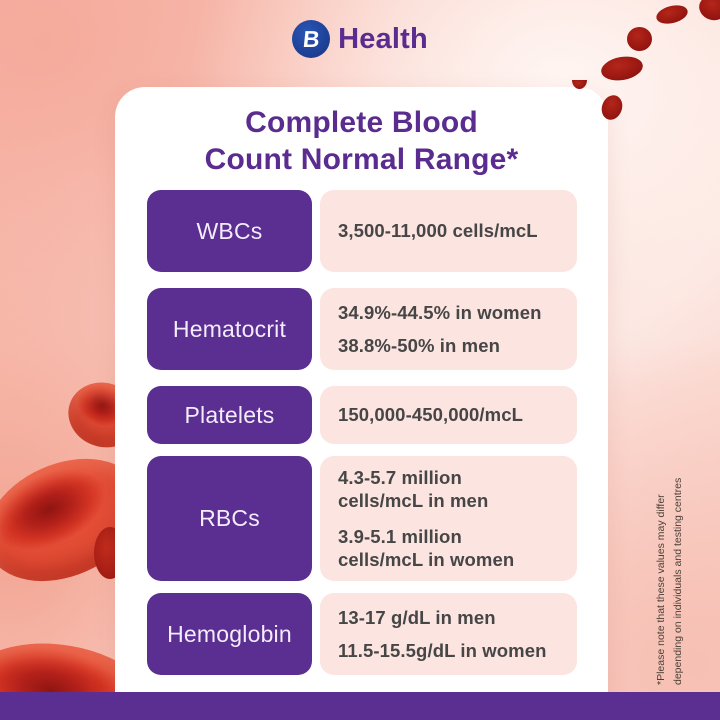  What do you see at coordinates (419, 345) in the screenshot?
I see `row-value: 38.8%-50% in men` at bounding box center [419, 345].